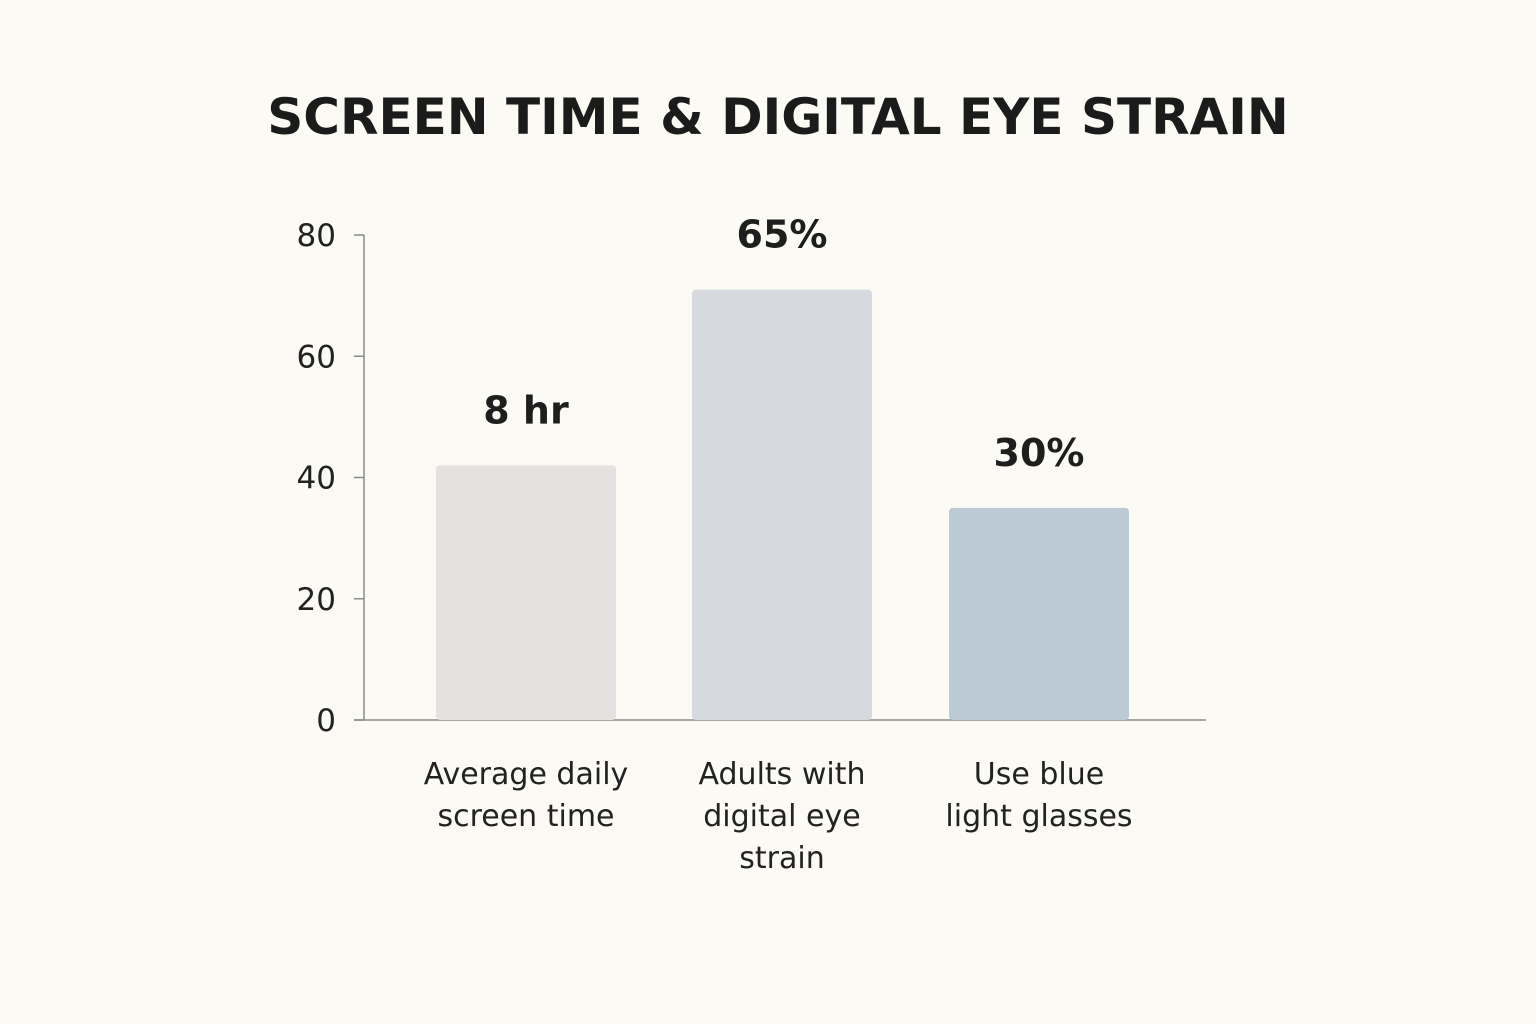  Describe the element at coordinates (326, 721) in the screenshot. I see `y-tick-label: 0` at that location.